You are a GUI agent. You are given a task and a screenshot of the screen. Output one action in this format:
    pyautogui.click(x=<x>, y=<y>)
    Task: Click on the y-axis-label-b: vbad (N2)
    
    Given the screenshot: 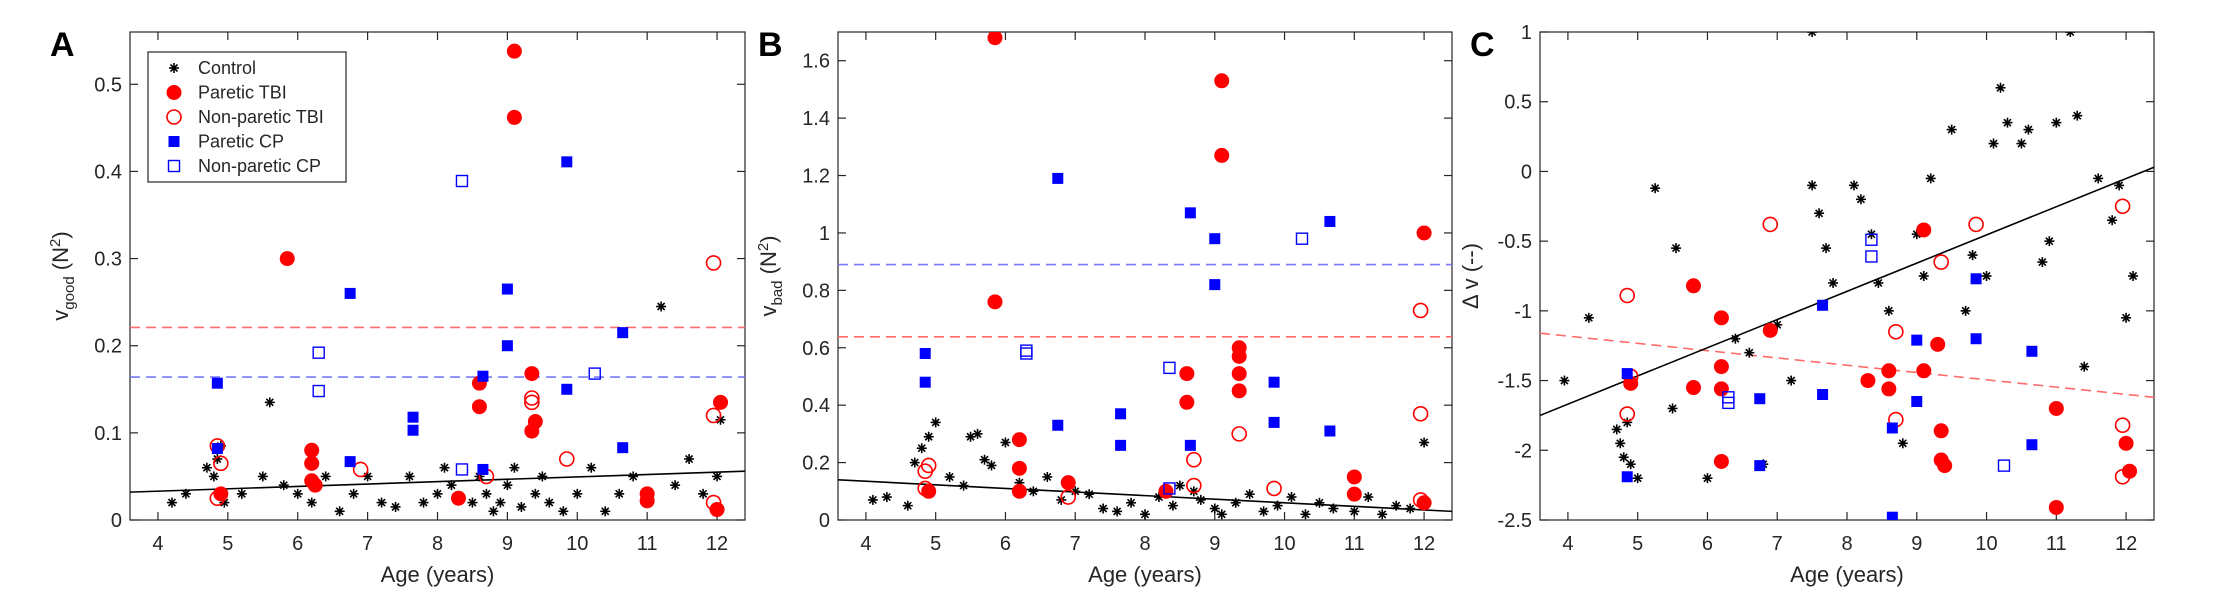 What is the action you would take?
    pyautogui.click(x=770, y=275)
    